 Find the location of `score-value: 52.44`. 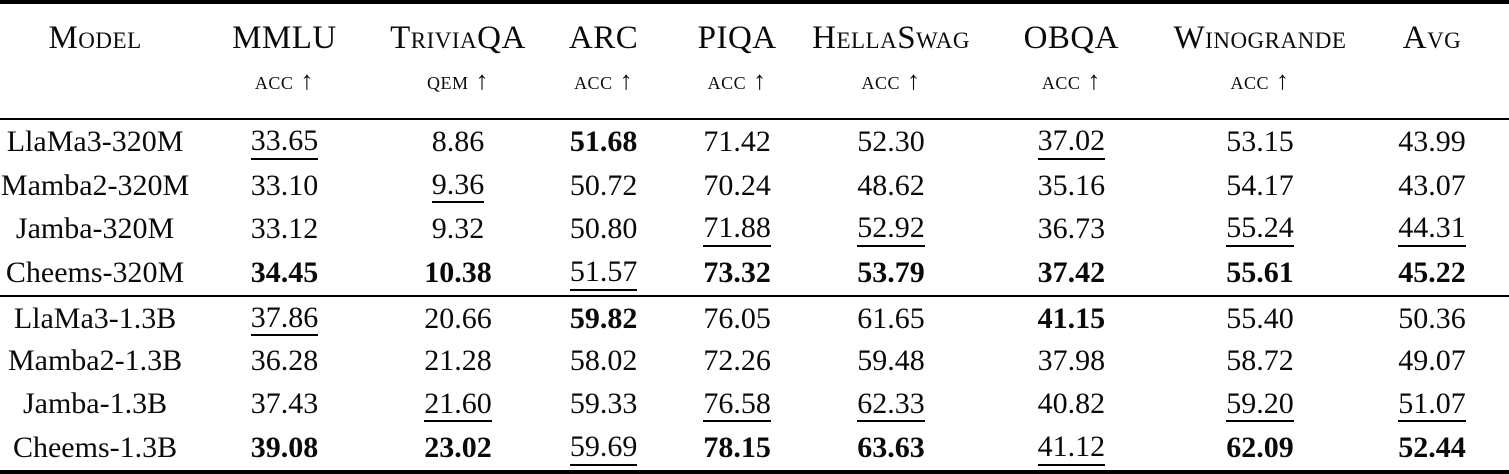

score-value: 52.44 is located at coordinates (1432, 448).